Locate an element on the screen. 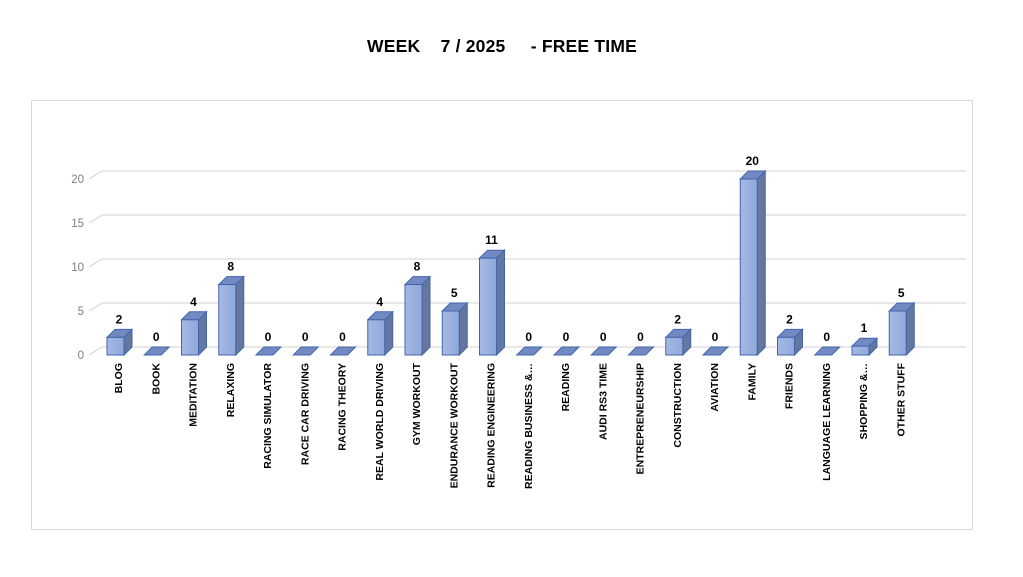  data-label: 4 is located at coordinates (379, 302).